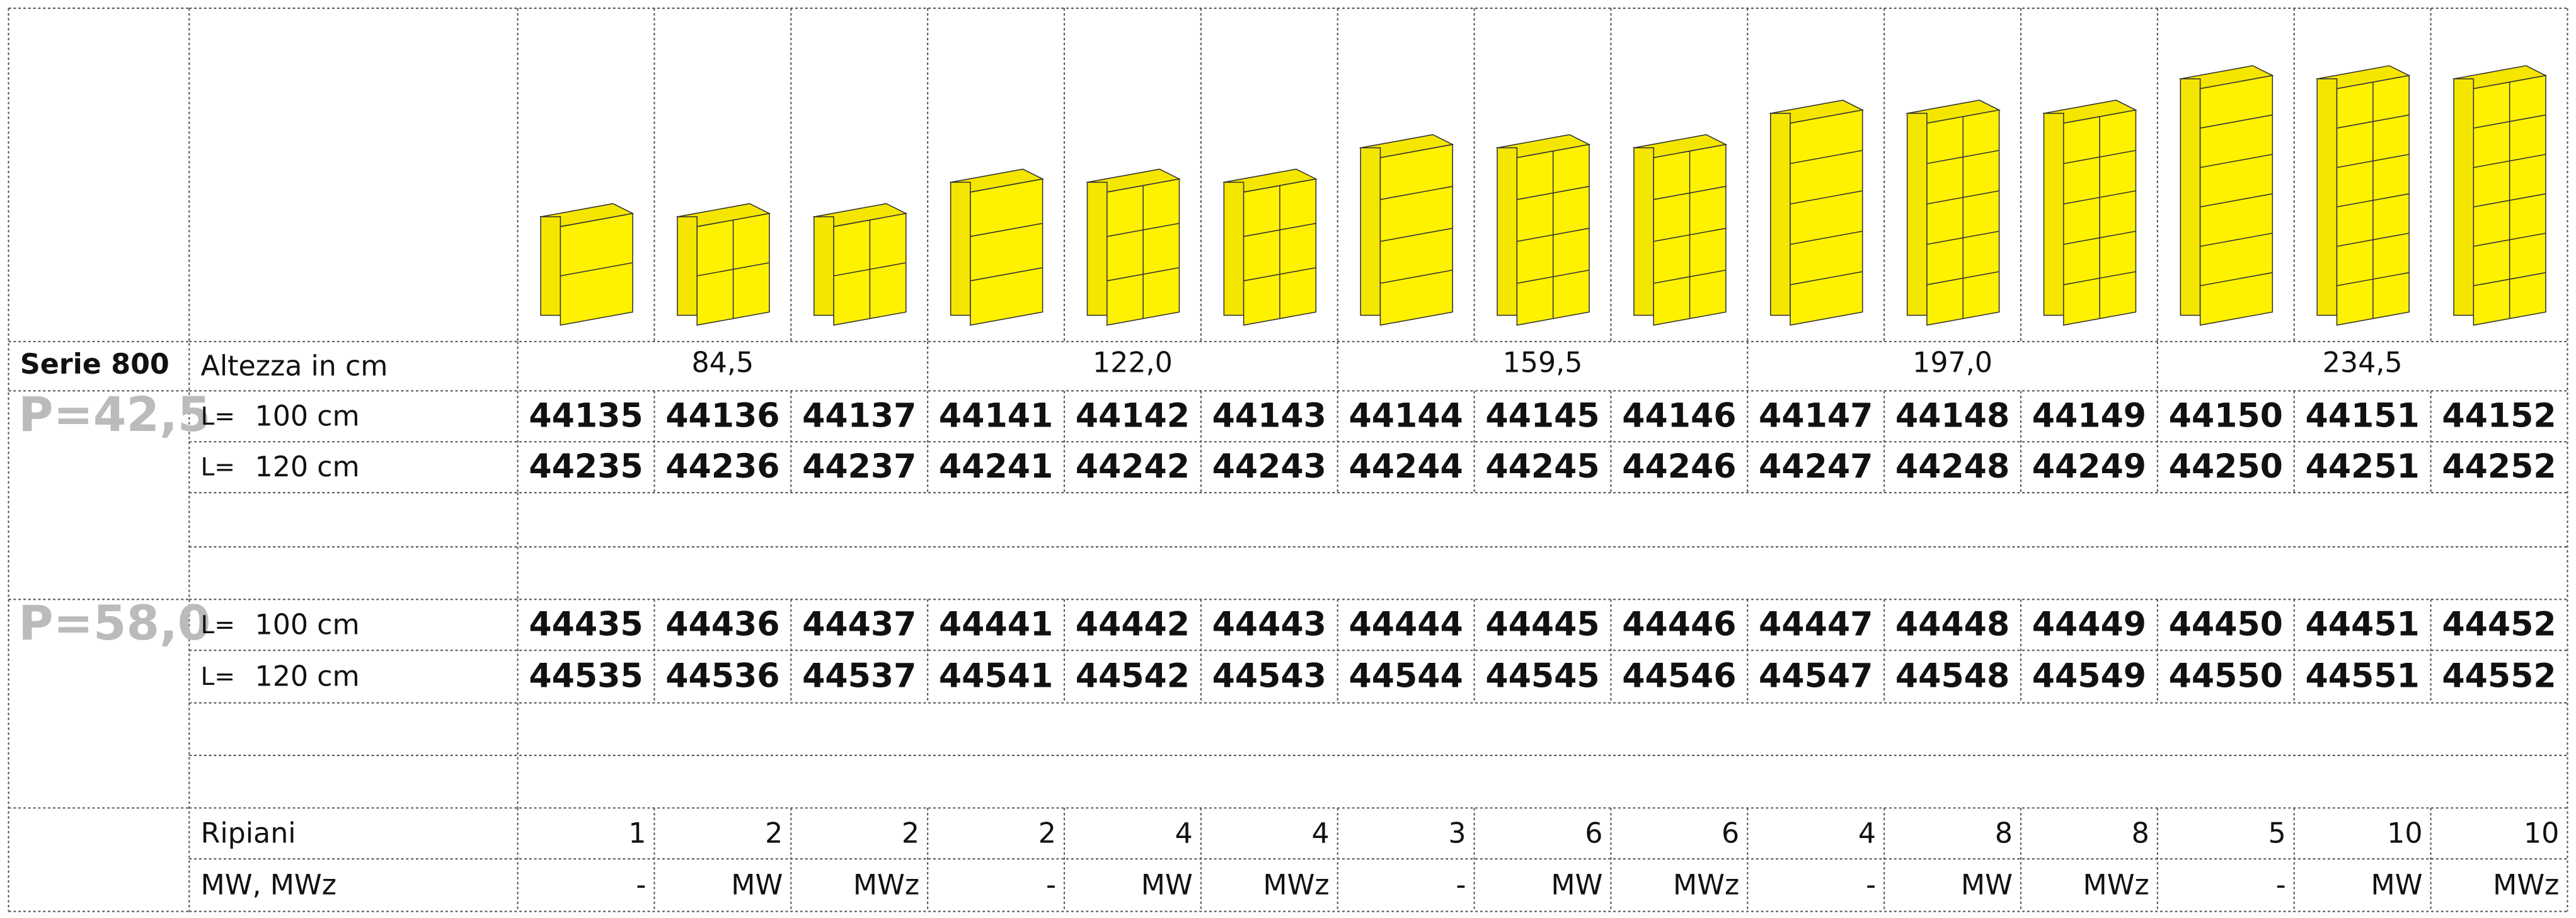  Describe the element at coordinates (2362, 467) in the screenshot. I see `article-code: 44251` at that location.